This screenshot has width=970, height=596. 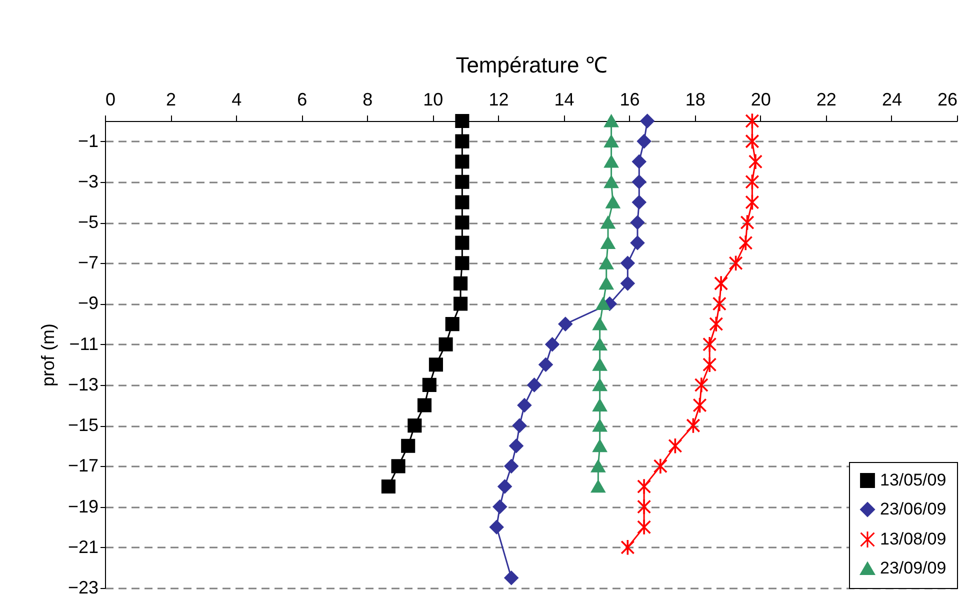 What do you see at coordinates (913, 509) in the screenshot?
I see `legend-label: 23/06/09` at bounding box center [913, 509].